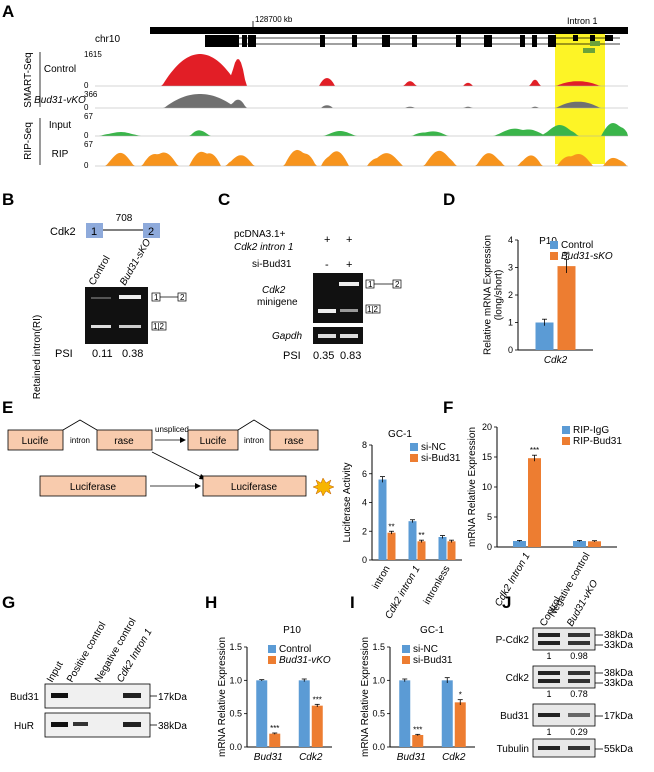 The image size is (654, 772). I want to click on legend-label: RIP-Bud31, so click(597, 441).